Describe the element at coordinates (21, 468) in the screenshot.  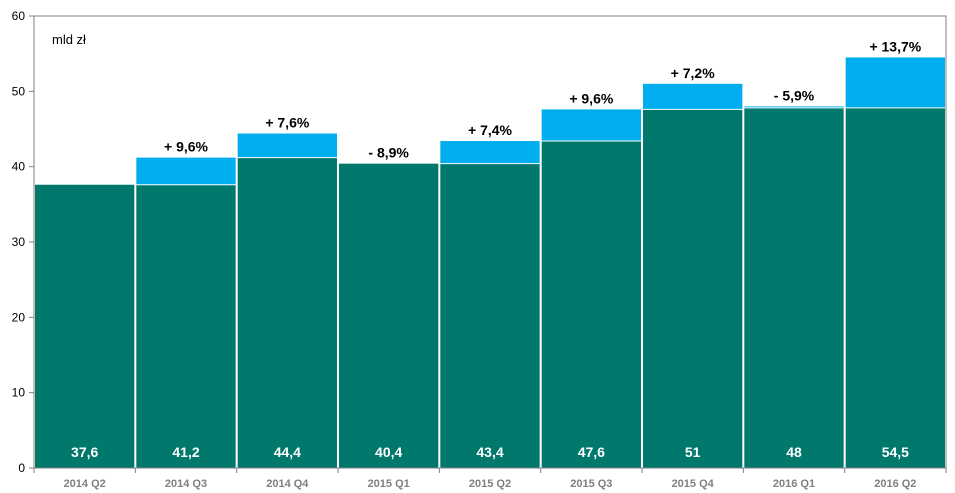
I see `y-tick-label: 0` at that location.